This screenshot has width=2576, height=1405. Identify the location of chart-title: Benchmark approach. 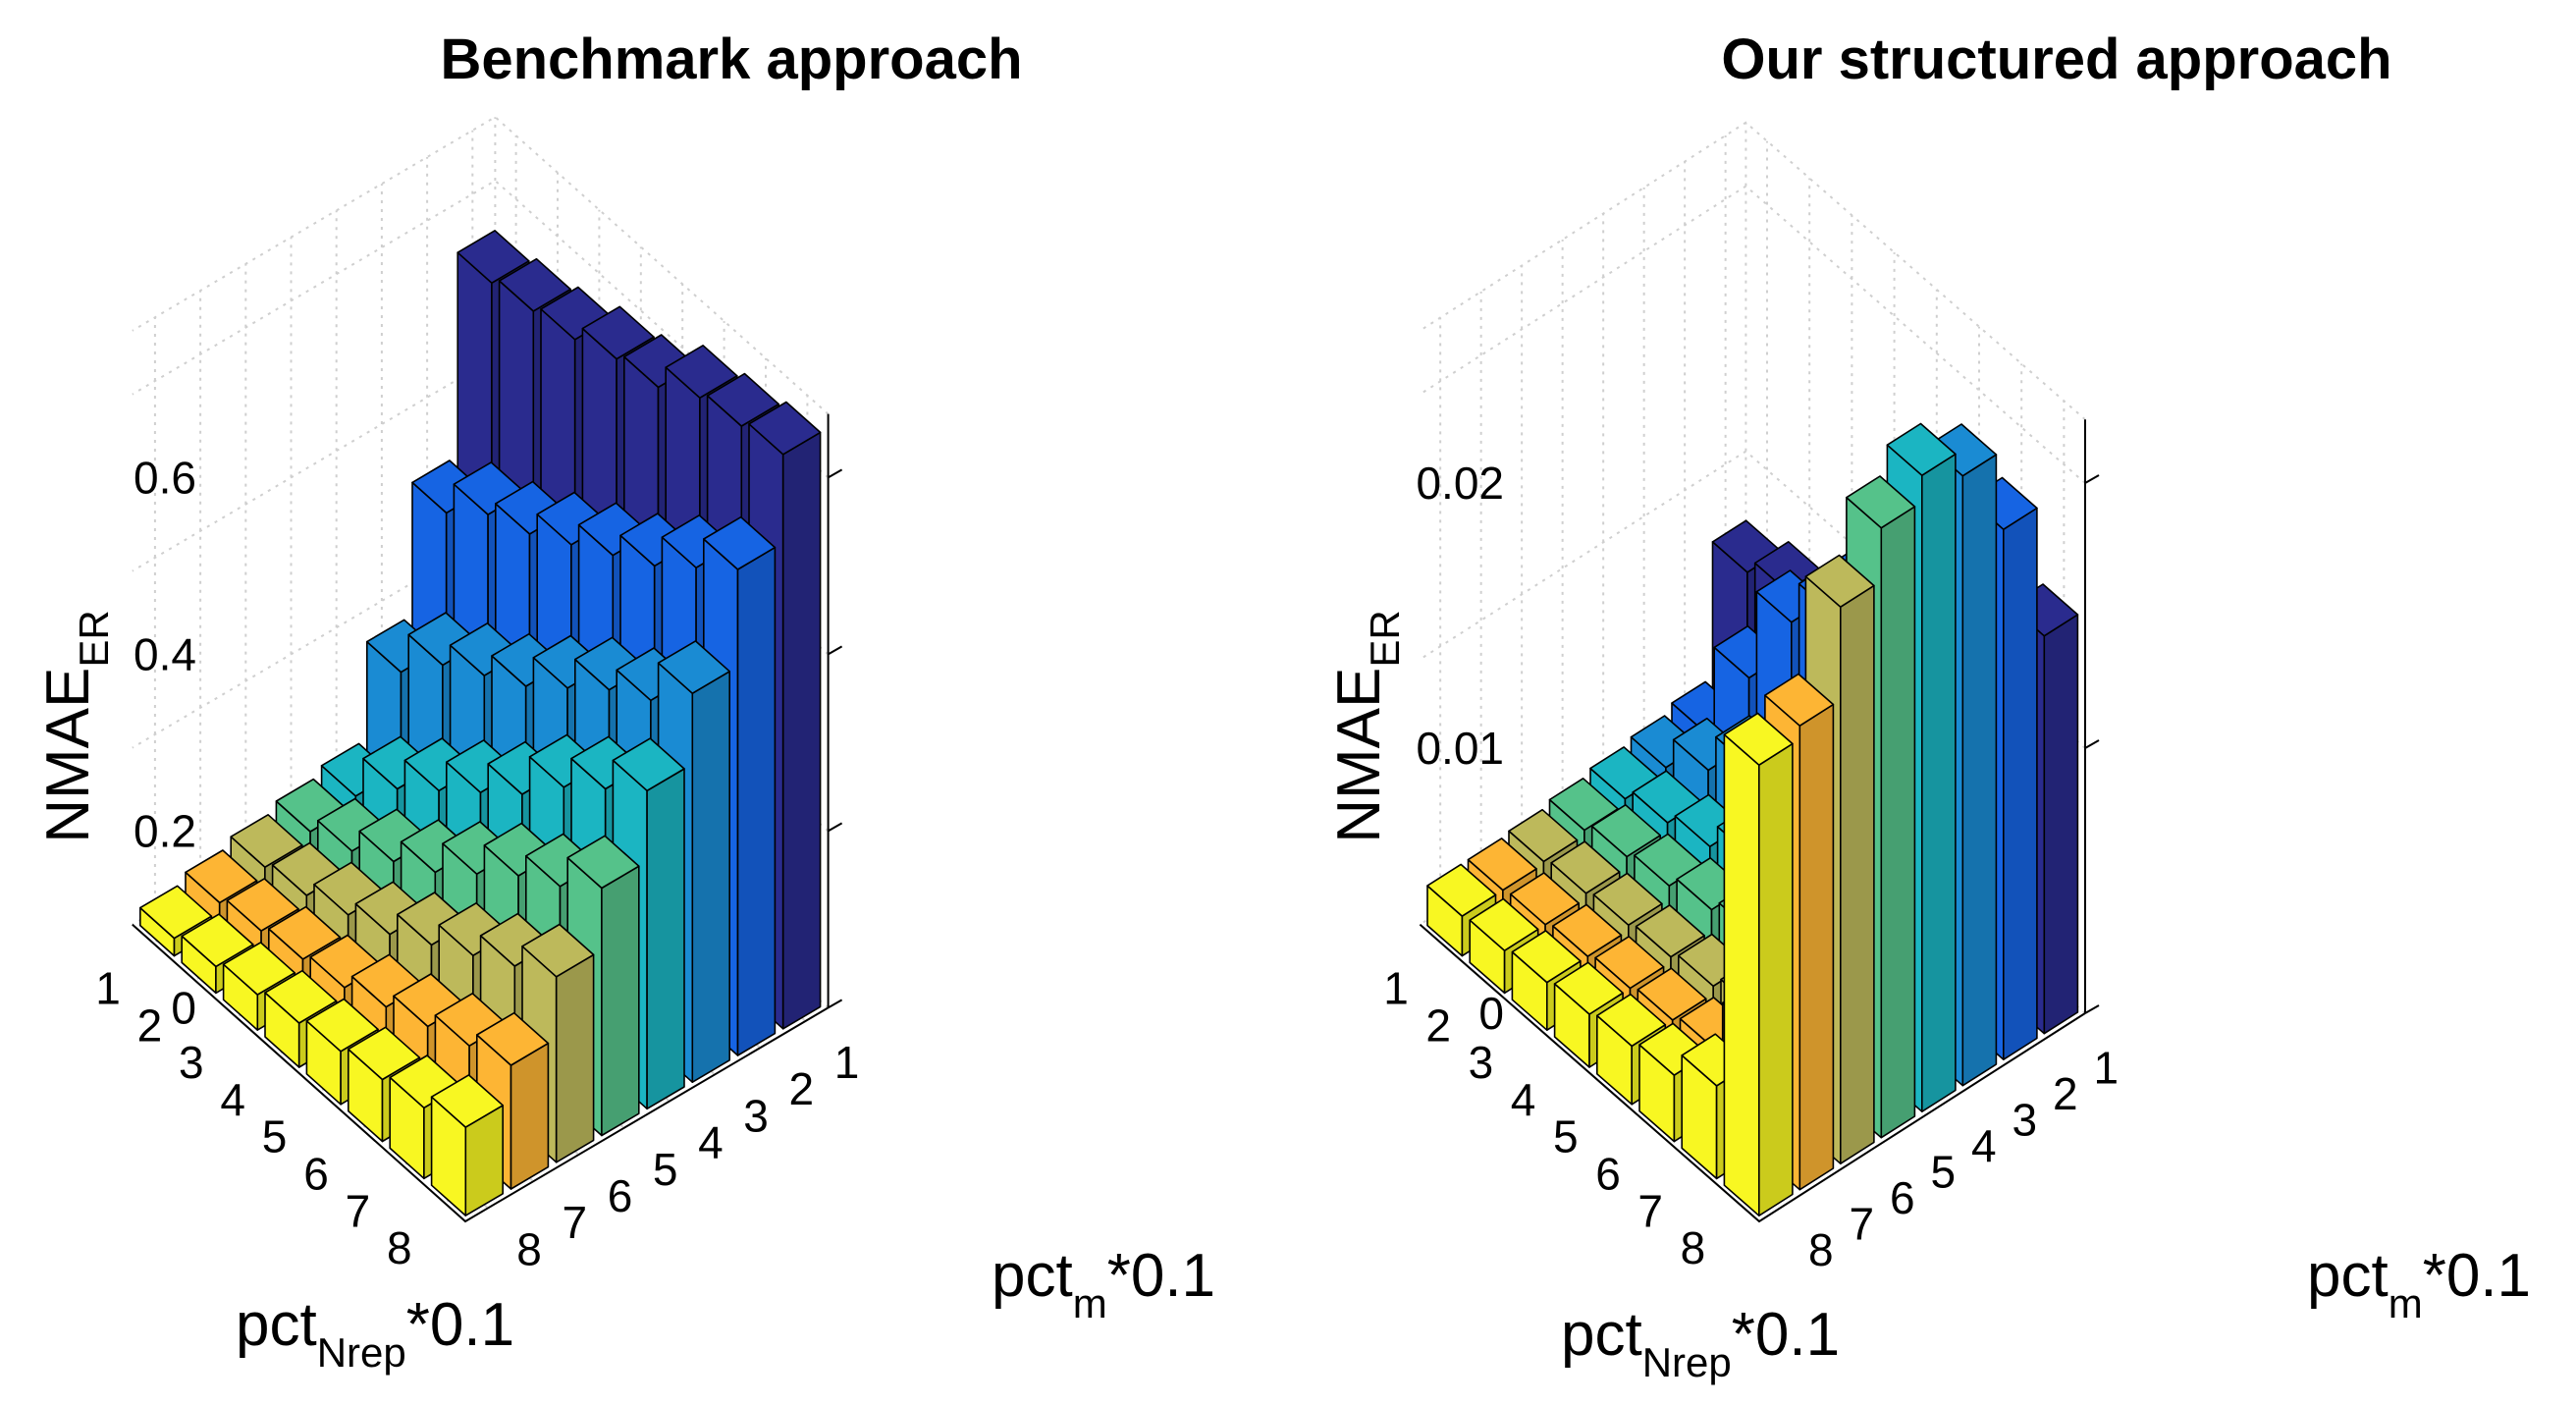
(731, 59).